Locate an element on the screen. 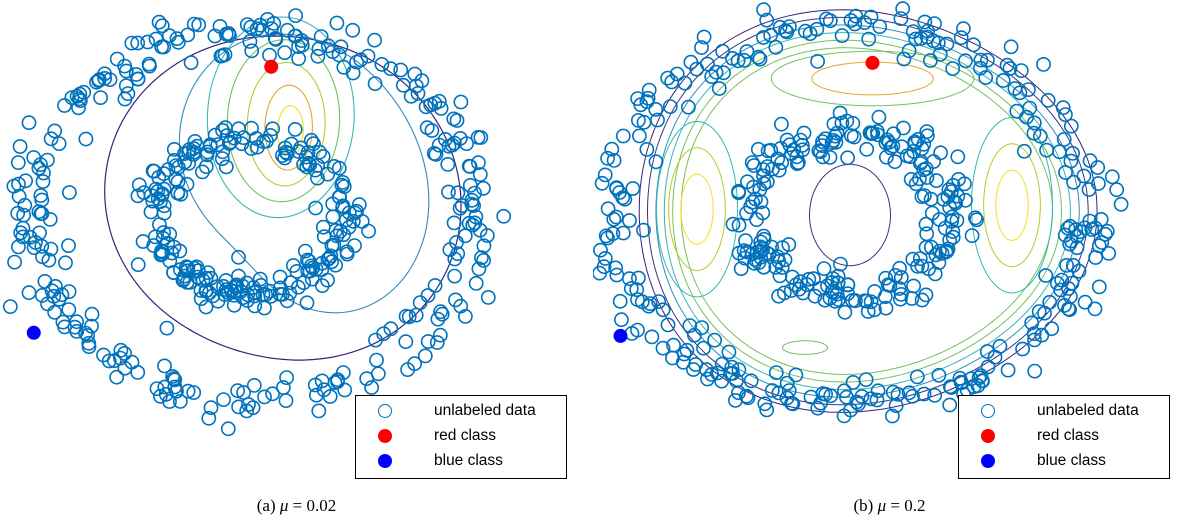  mu-symbol: μ is located at coordinates (882, 505).